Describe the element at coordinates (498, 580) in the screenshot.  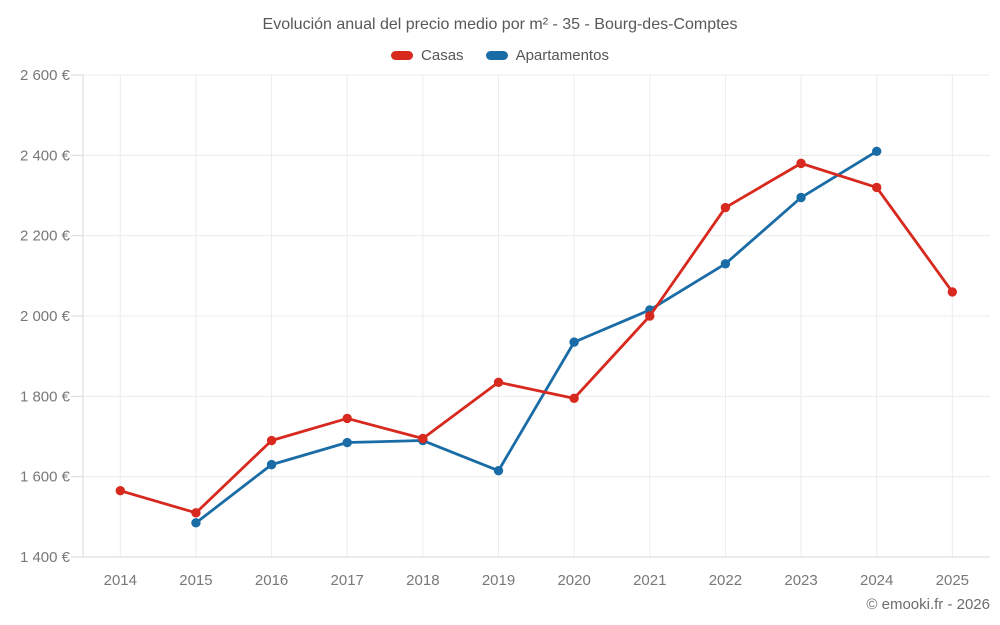
I see `x-tick-label: 2019` at that location.